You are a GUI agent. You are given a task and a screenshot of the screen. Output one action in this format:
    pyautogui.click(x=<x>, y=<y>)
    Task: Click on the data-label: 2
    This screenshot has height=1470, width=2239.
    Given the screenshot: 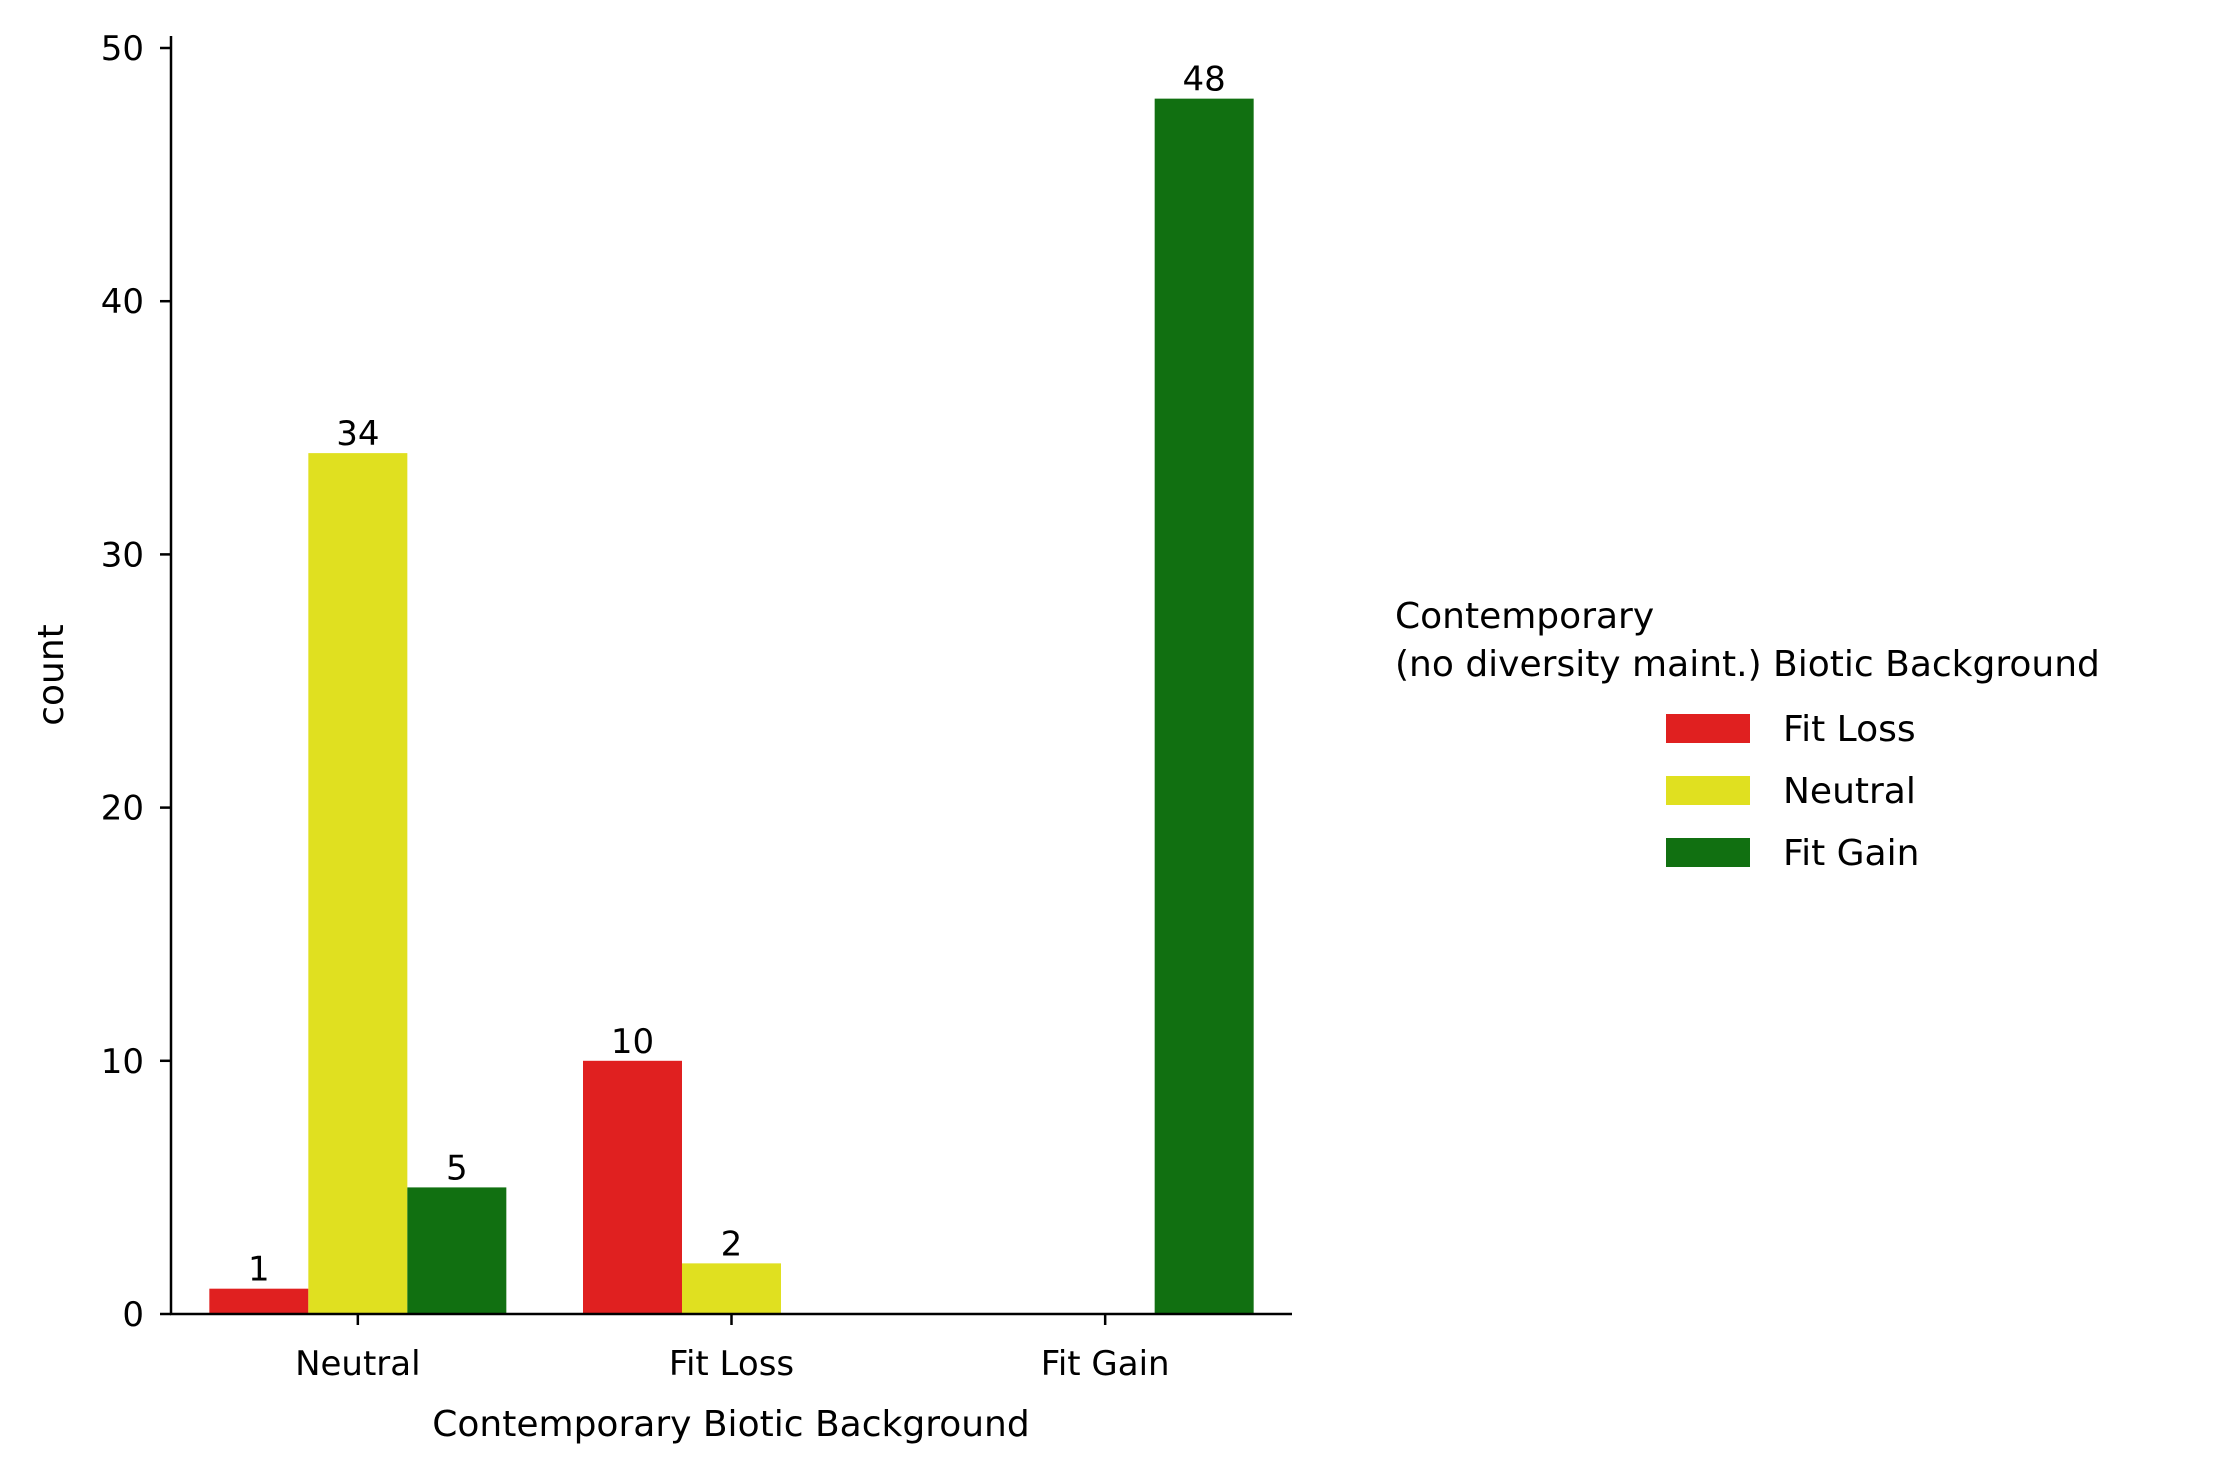 What is the action you would take?
    pyautogui.click(x=732, y=1244)
    